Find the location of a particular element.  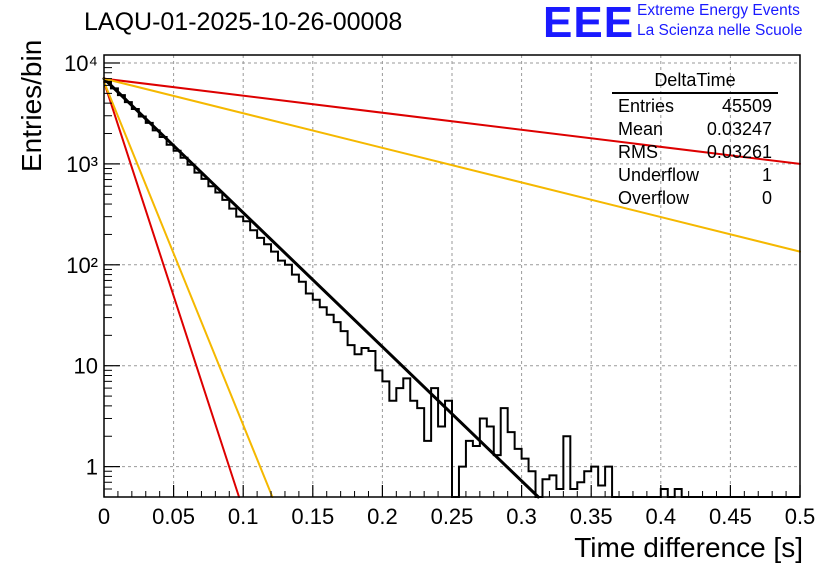

stats-row: RMS 0.03261 is located at coordinates (695, 152).